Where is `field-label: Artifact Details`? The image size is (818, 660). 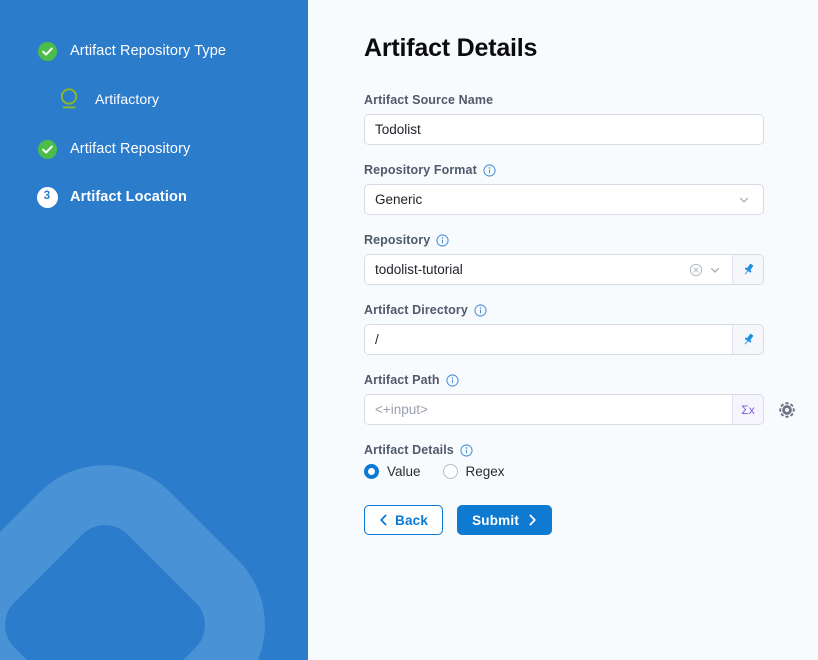
field-label: Artifact Details is located at coordinates (591, 450).